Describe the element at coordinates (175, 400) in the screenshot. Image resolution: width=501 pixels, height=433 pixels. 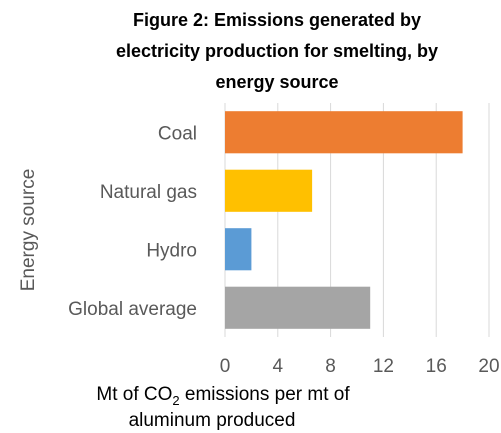
I see `x-axis-title-subscript: 2` at that location.